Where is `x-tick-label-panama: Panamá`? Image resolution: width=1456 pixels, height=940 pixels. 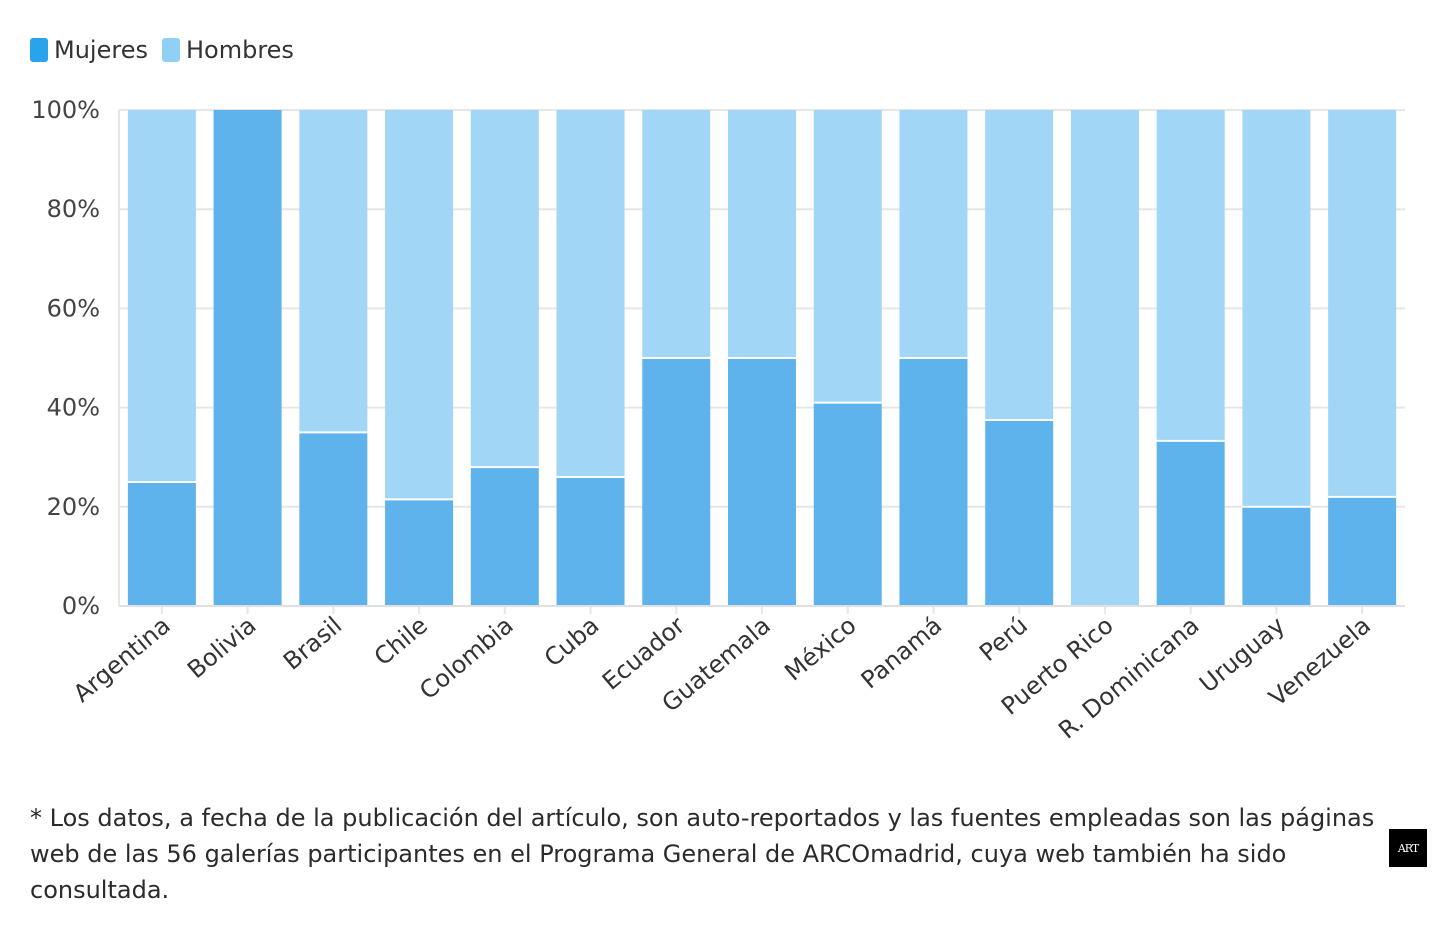
x-tick-label-panama: Panamá is located at coordinates (902, 652).